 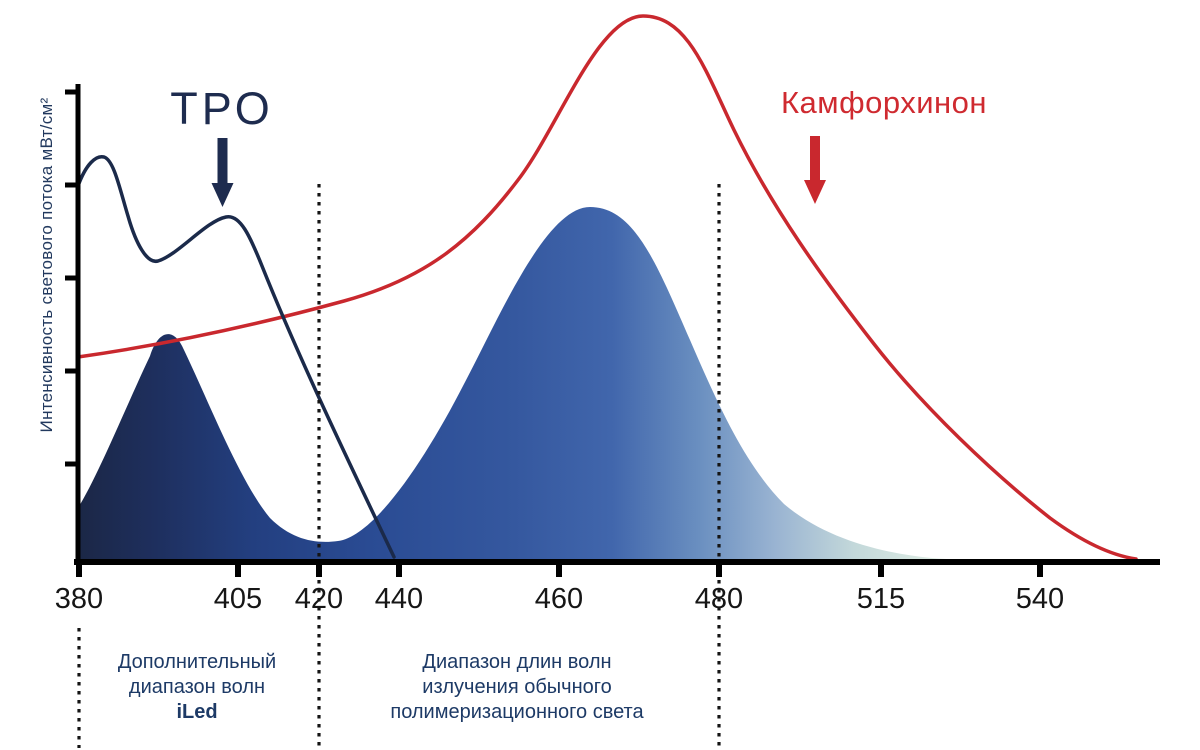 What do you see at coordinates (236, 357) in the screenshot?
I see `tpo-curve` at bounding box center [236, 357].